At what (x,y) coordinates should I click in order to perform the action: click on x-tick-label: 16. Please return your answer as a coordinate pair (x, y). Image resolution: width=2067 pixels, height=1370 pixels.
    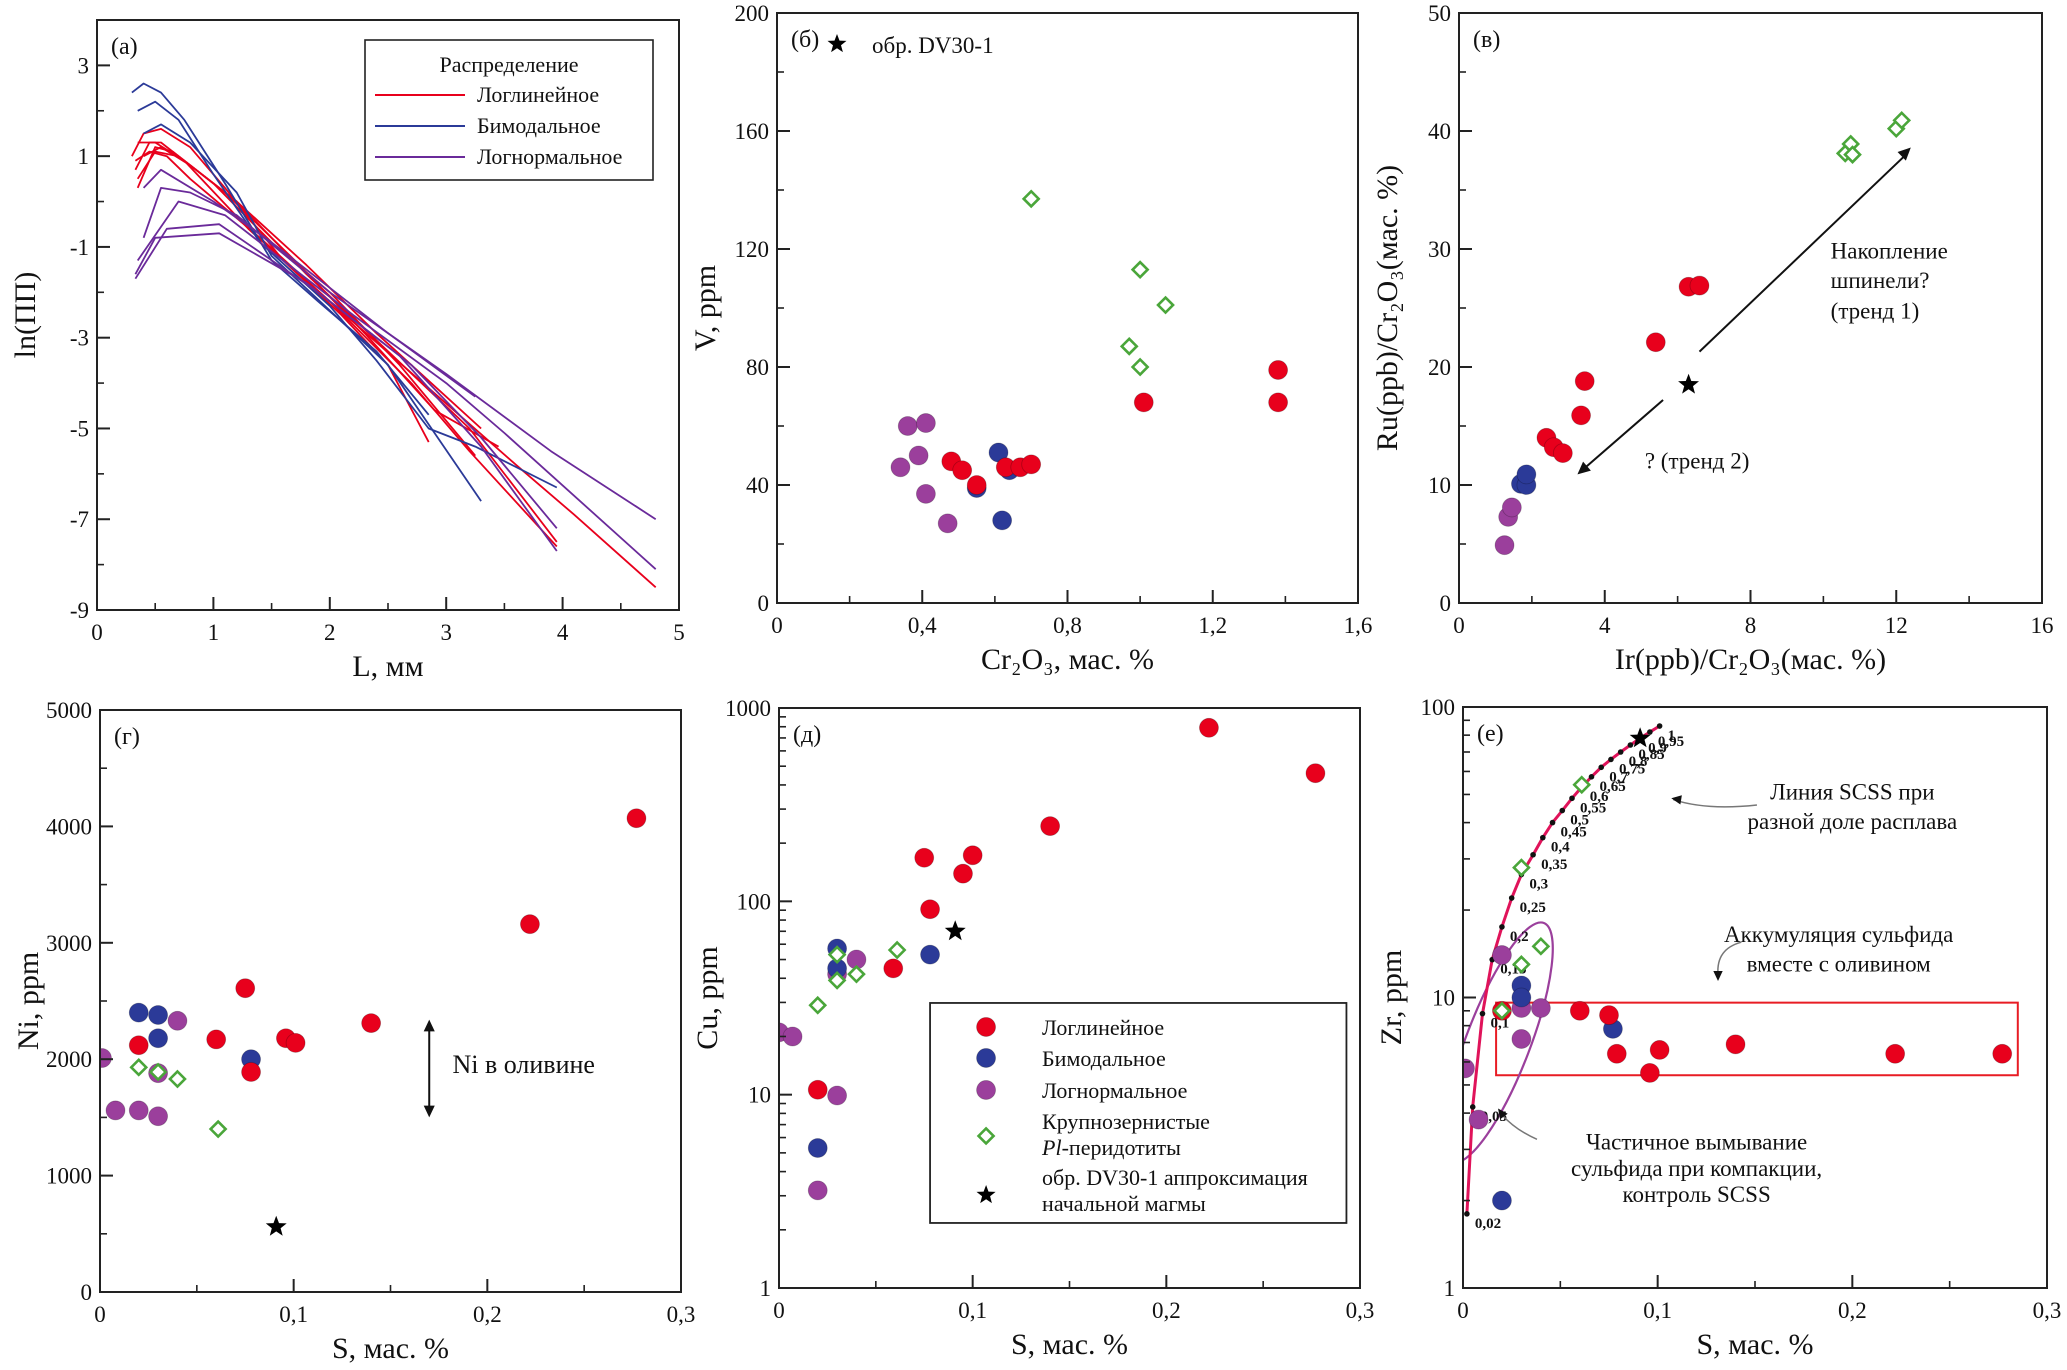
    Looking at the image, I should click on (2042, 625).